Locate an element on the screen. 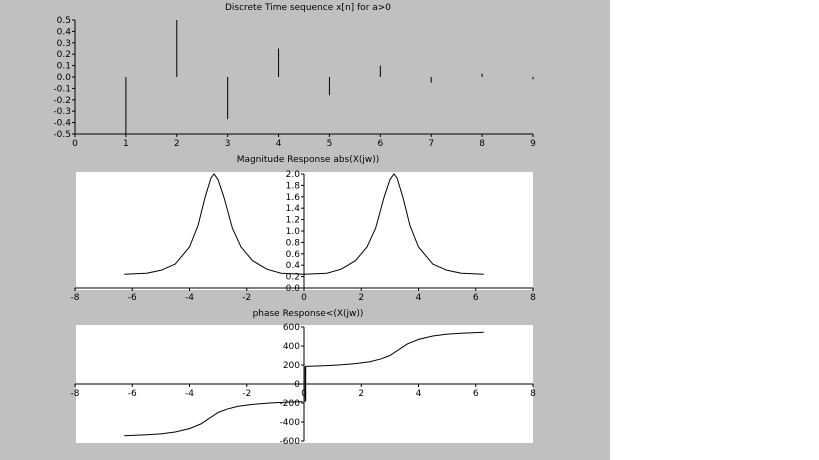  chart0-ytick-label: 0.1 is located at coordinates (64, 67).